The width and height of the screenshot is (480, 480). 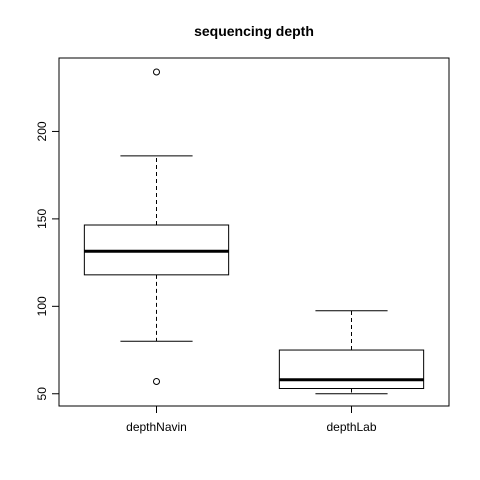 What do you see at coordinates (42, 219) in the screenshot?
I see `y-tick-label: 150` at bounding box center [42, 219].